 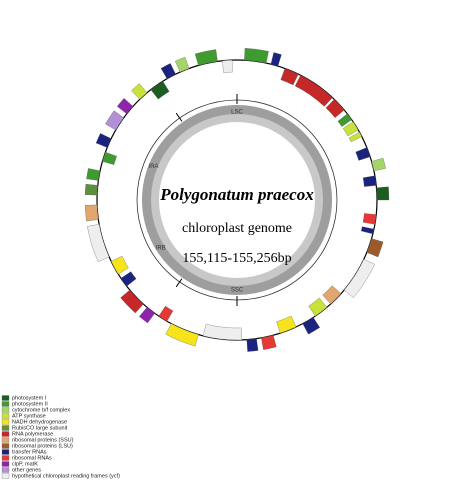 I want to click on legend-label: ribosomal proteins (LSU), so click(x=42, y=446).